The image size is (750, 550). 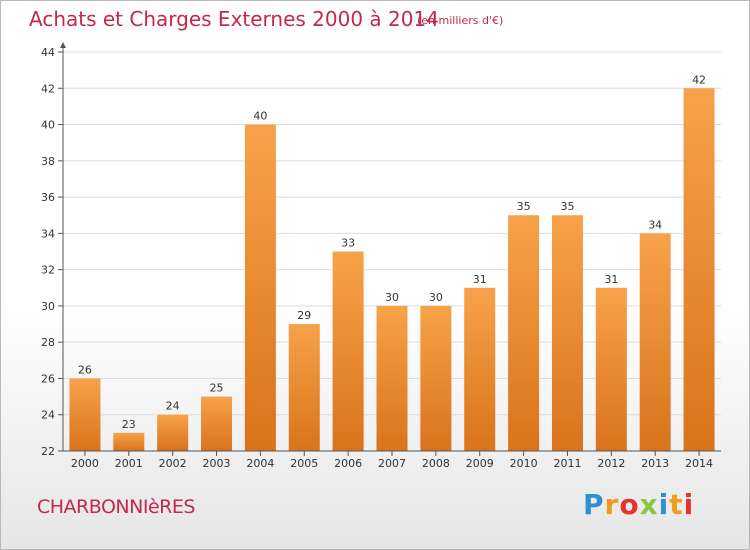 I want to click on x-tick-label: 2000, so click(x=85, y=463).